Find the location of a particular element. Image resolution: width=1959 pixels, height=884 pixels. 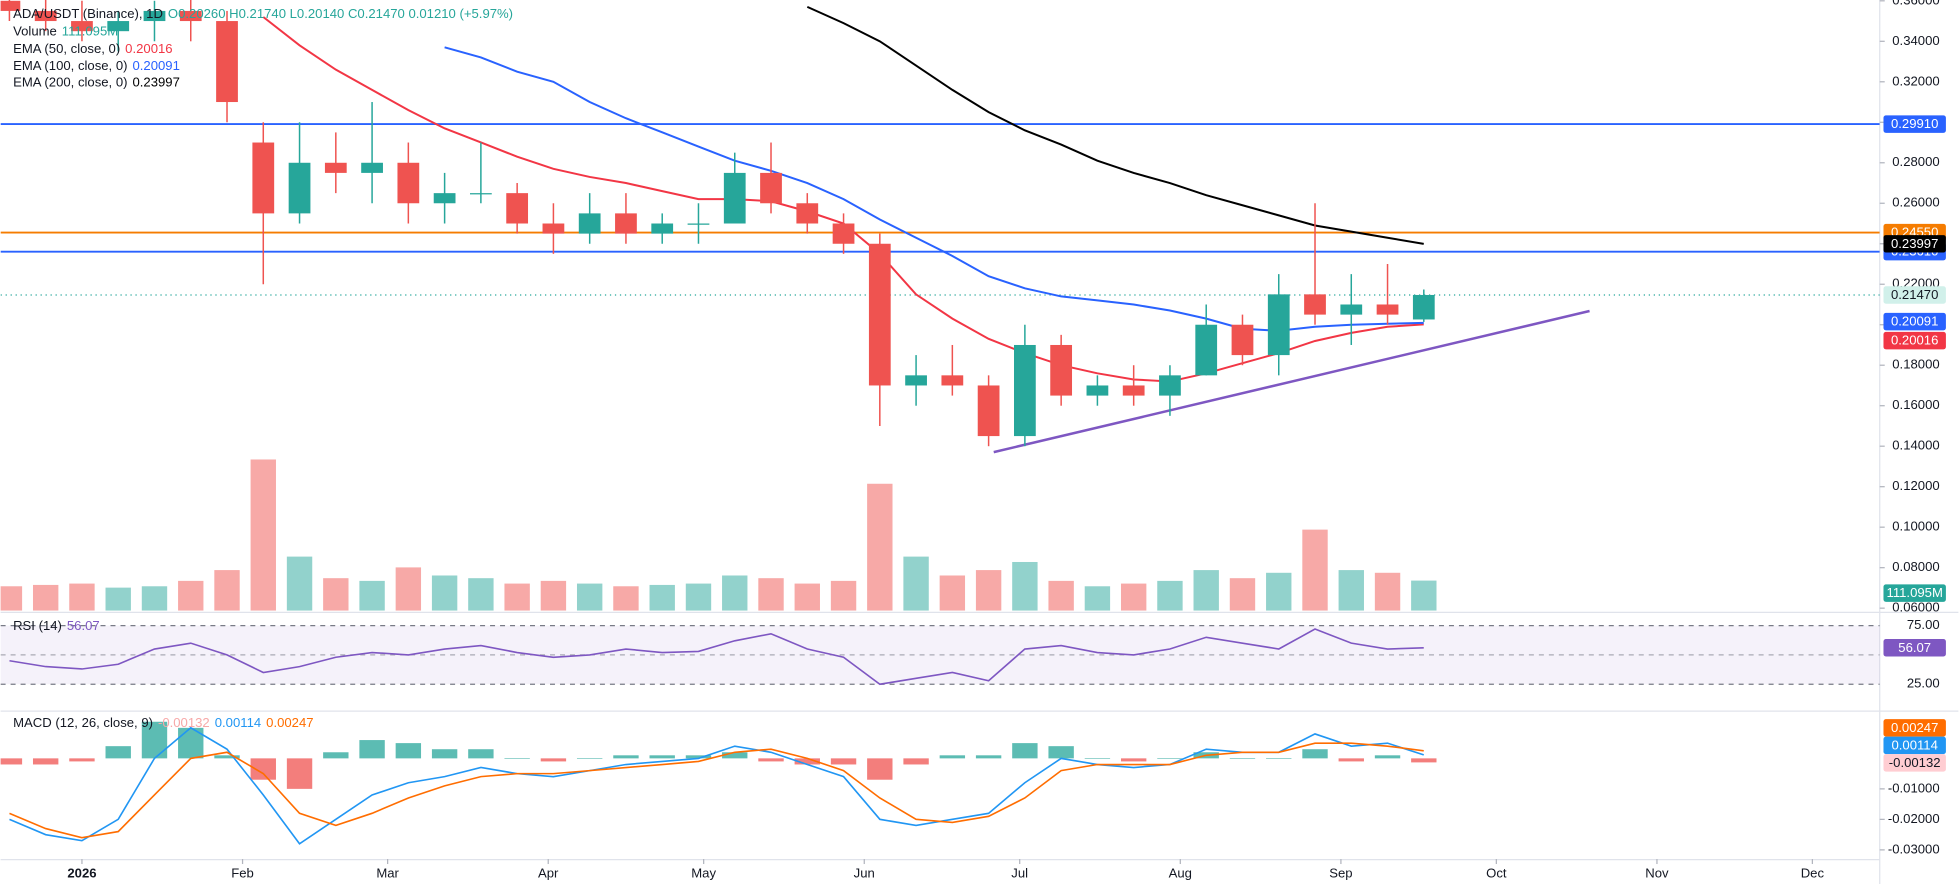

legend-value: 0.00114 is located at coordinates (238, 723).